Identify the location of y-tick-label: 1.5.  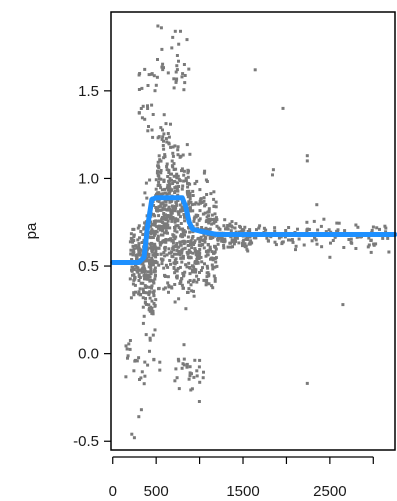
(88, 91).